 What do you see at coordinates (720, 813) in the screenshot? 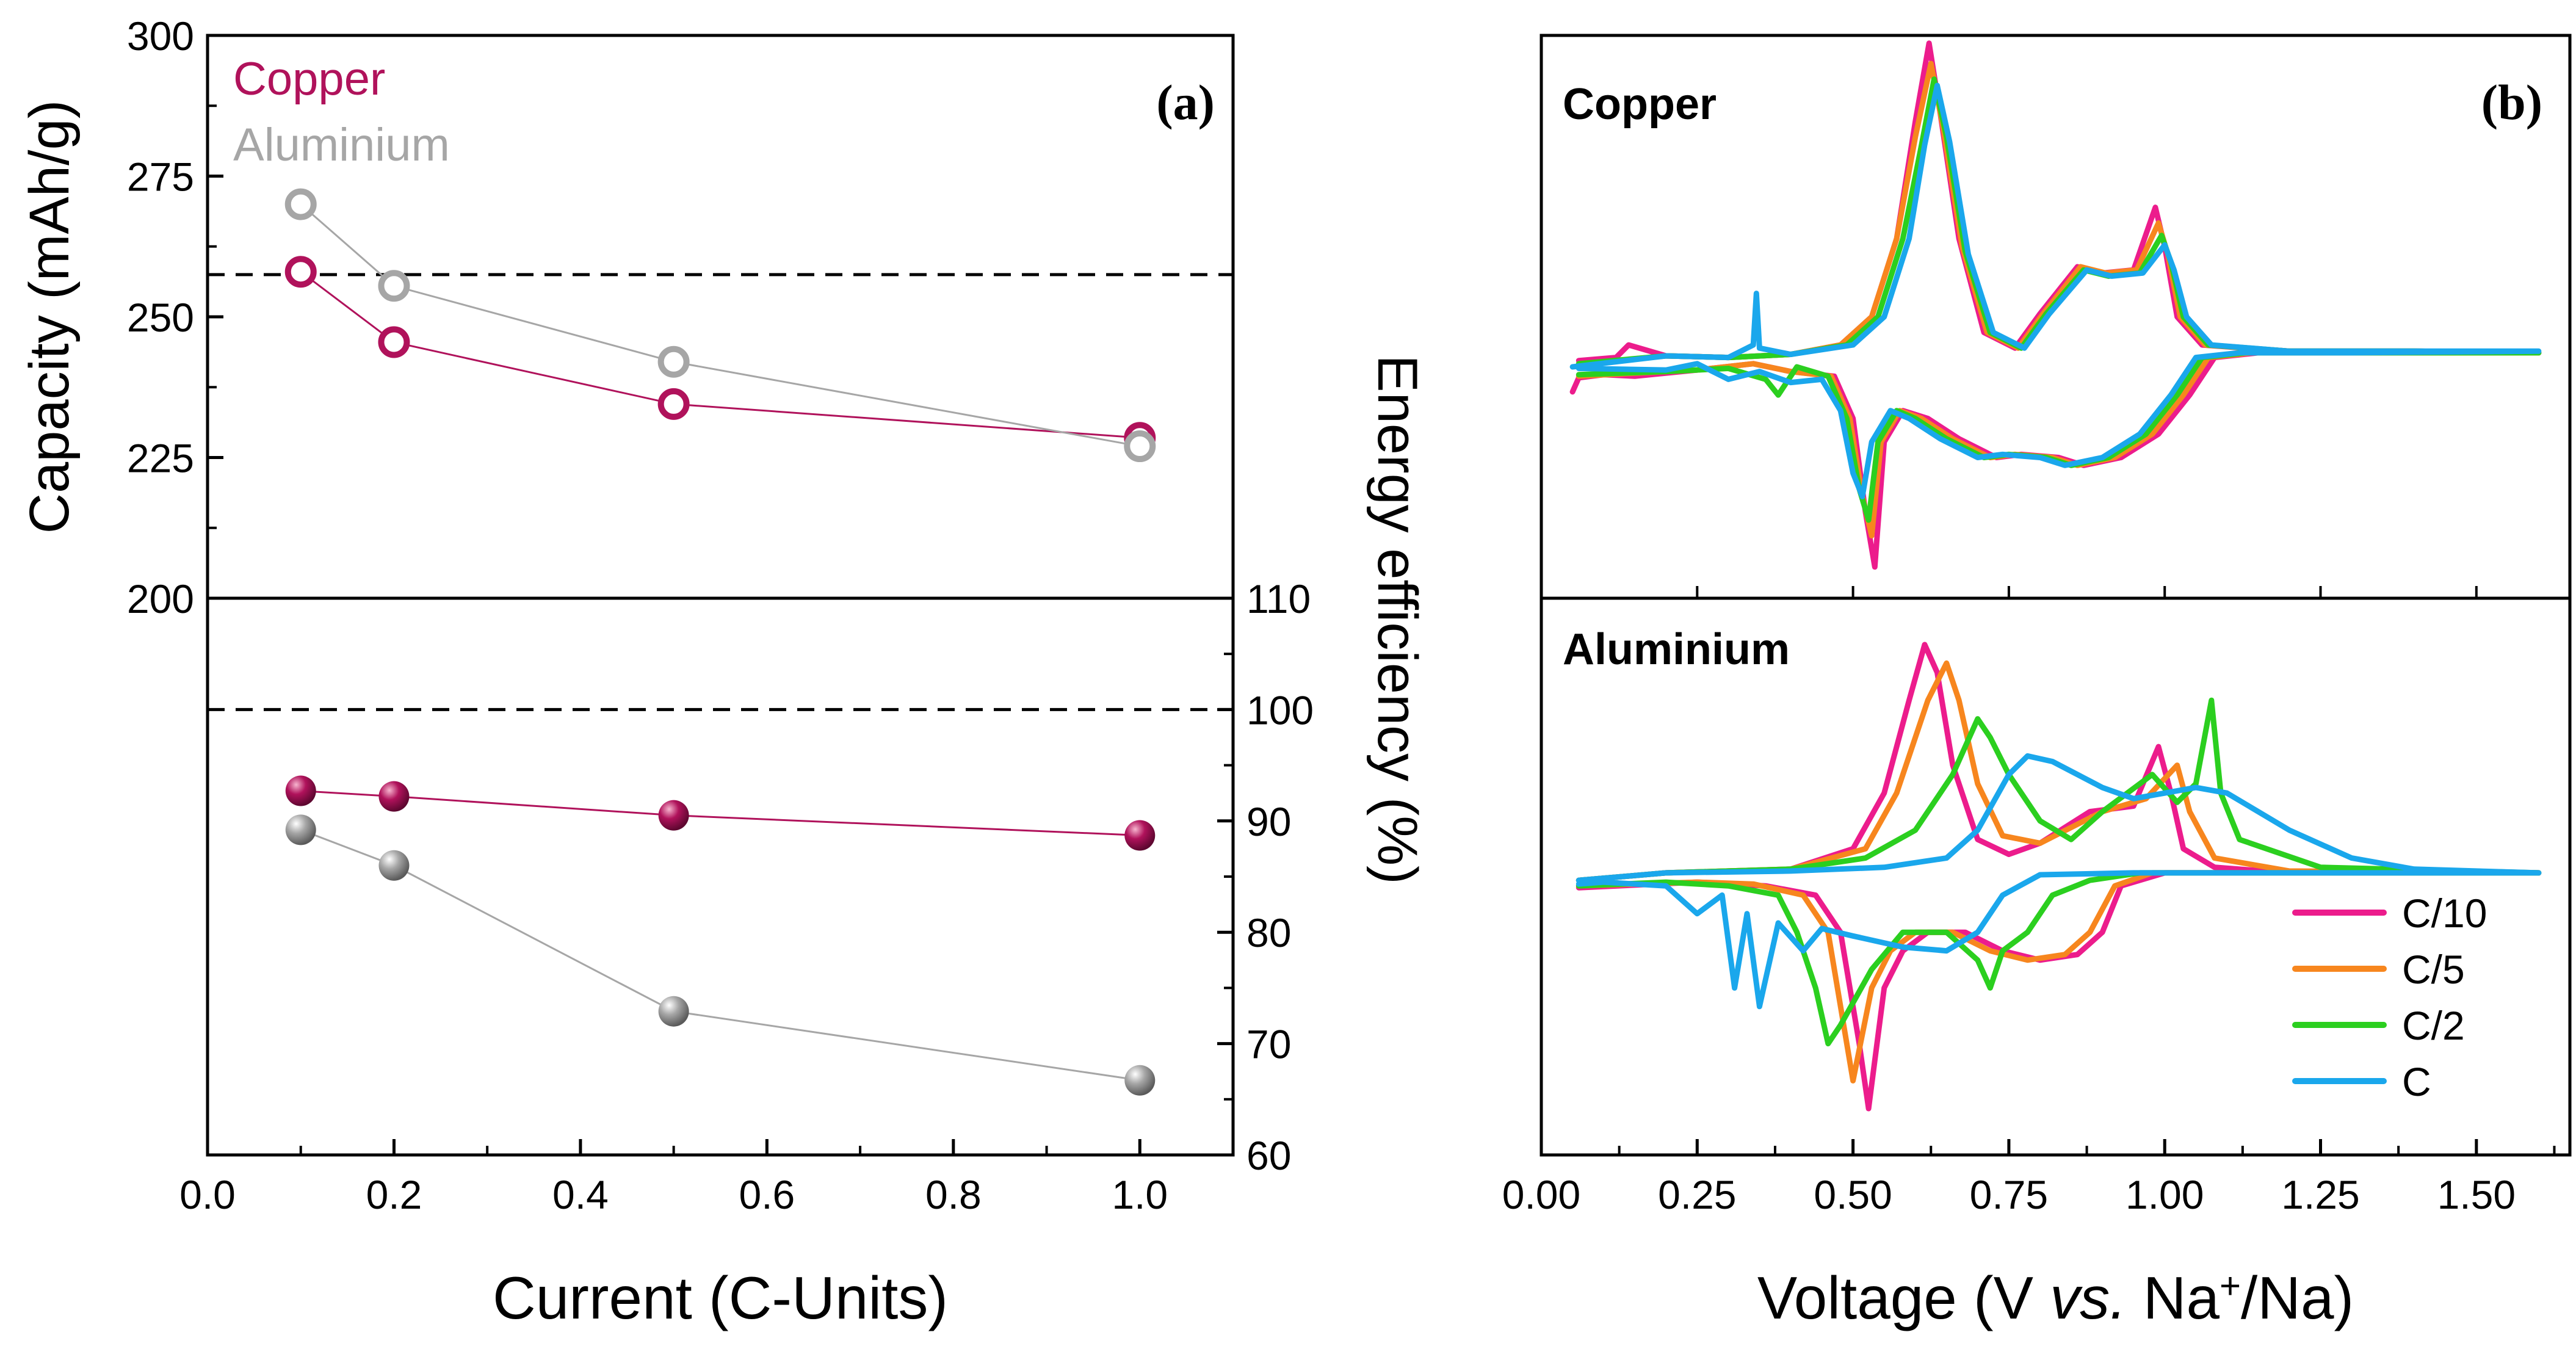
I see `efficiency-line-copper` at bounding box center [720, 813].